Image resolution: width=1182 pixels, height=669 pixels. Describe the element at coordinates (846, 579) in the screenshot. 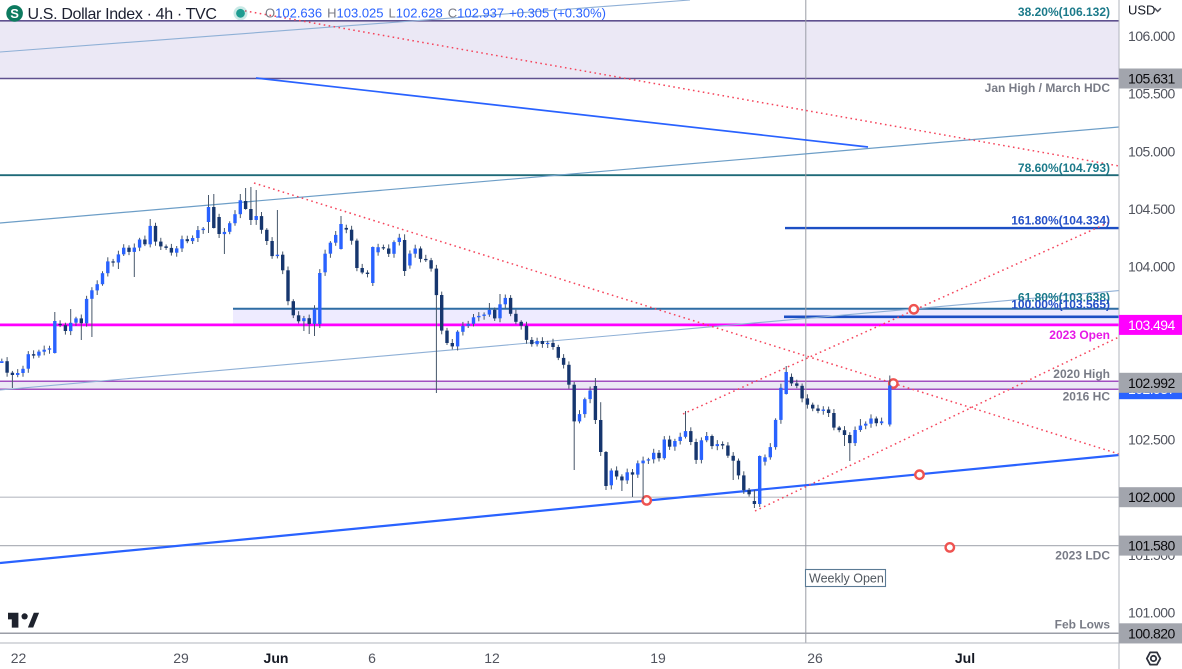

I see `svg-text: Weekly Open` at that location.